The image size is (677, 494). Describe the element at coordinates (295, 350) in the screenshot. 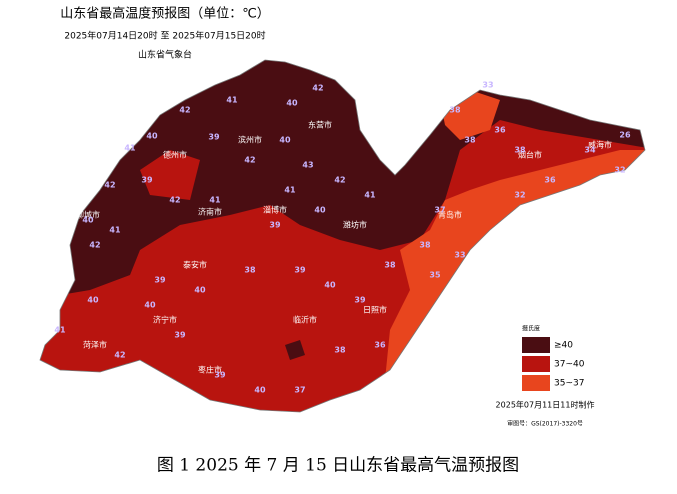

I see `region-40-plus` at that location.